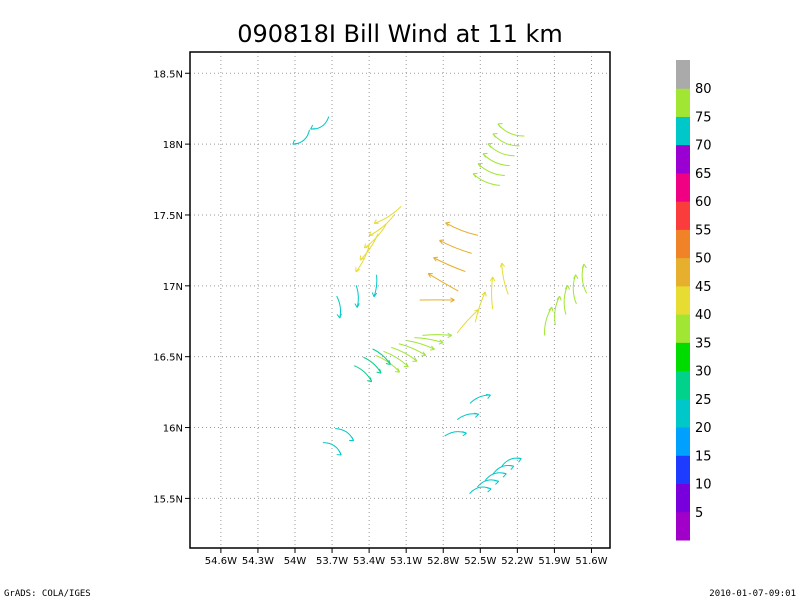 This screenshot has height=600, width=800. I want to click on x-tick-label: 52.2W, so click(517, 561).